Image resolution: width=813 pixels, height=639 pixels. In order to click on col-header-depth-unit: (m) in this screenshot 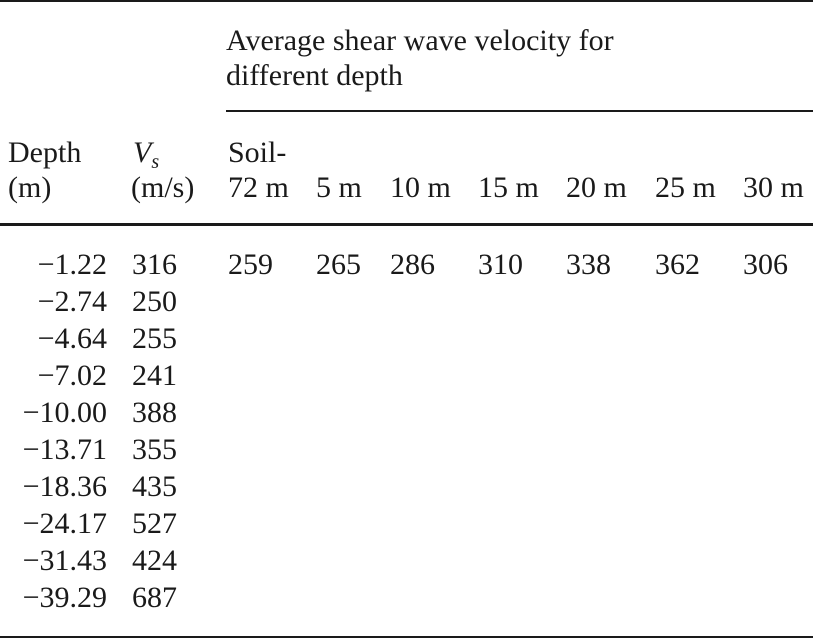, I will do `click(30, 187)`.